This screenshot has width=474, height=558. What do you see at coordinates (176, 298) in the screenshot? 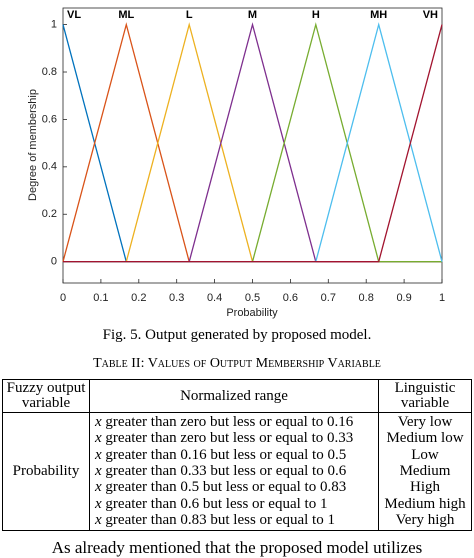
I see `x-tick-label: 0.3` at bounding box center [176, 298].